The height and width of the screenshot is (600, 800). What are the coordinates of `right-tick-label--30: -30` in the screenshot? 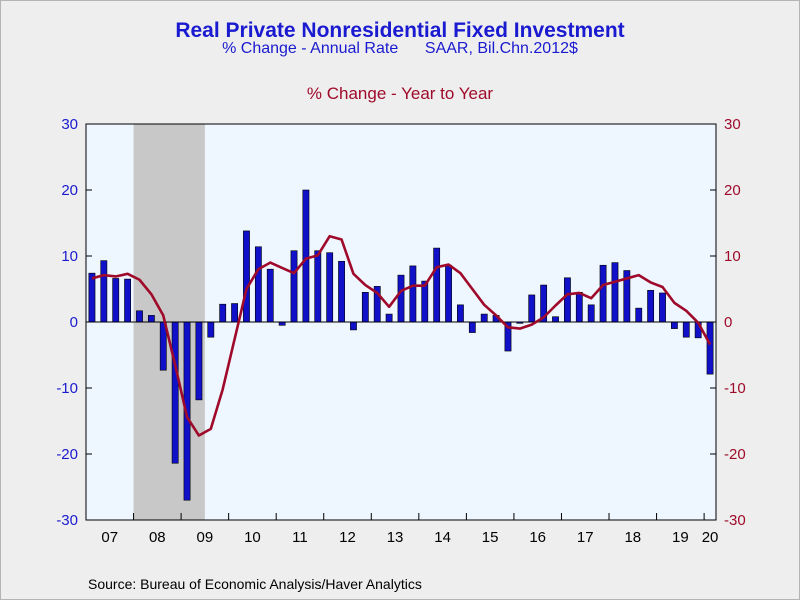 It's located at (735, 520).